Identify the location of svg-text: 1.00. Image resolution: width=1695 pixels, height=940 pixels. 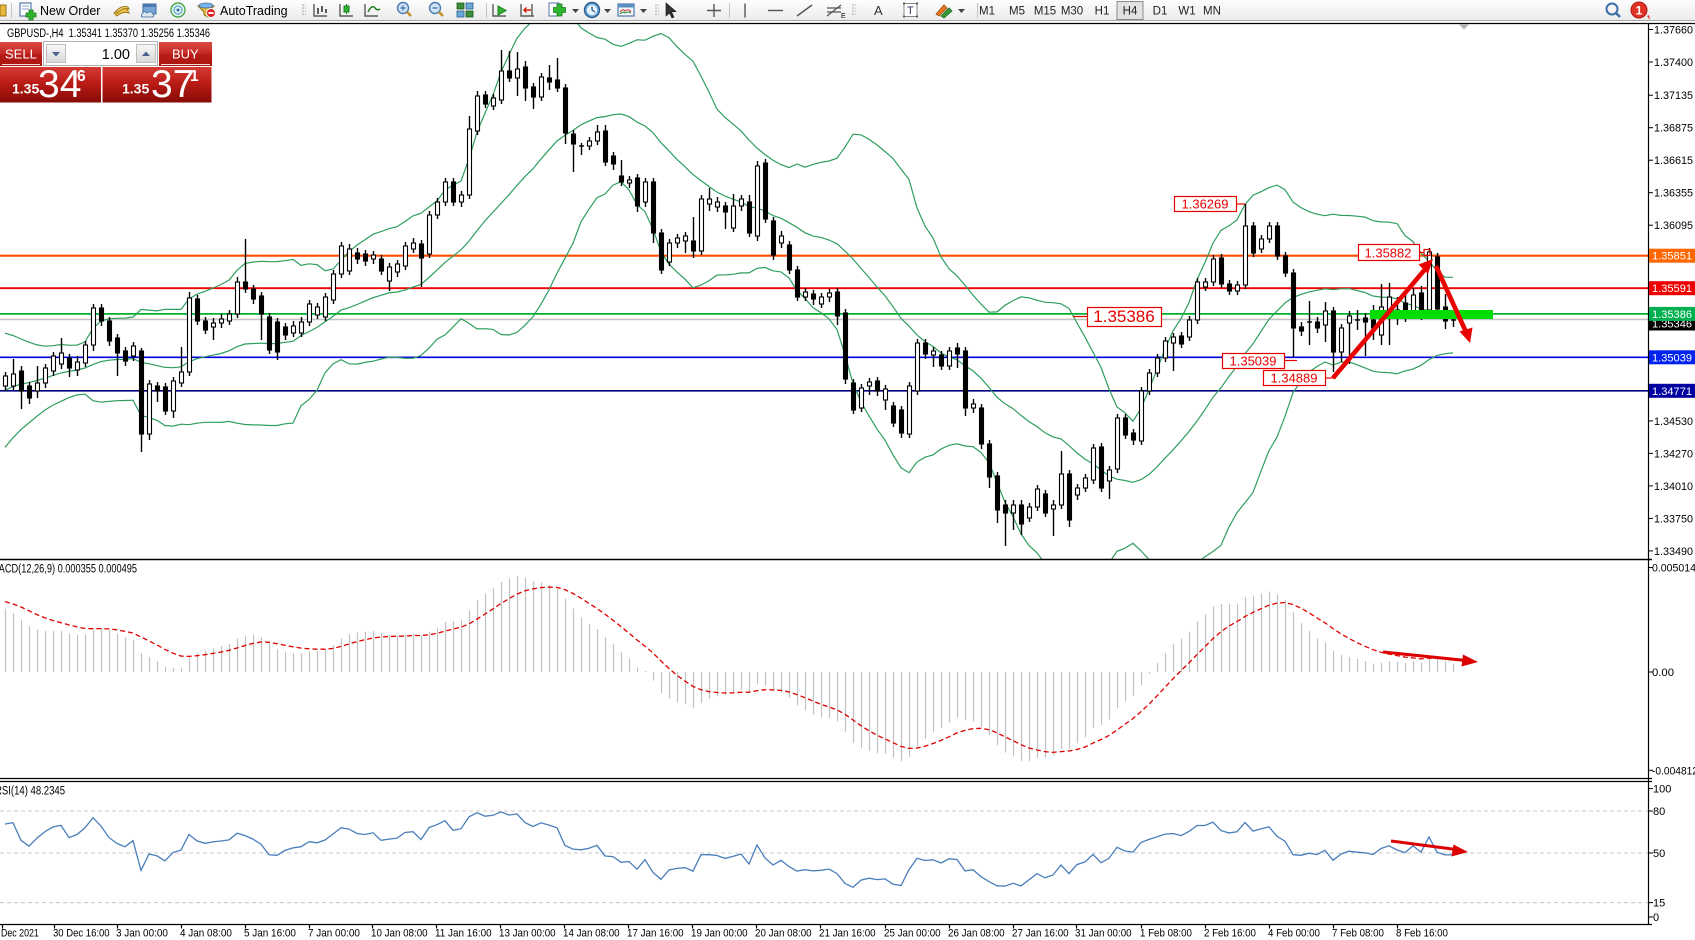
(116, 55).